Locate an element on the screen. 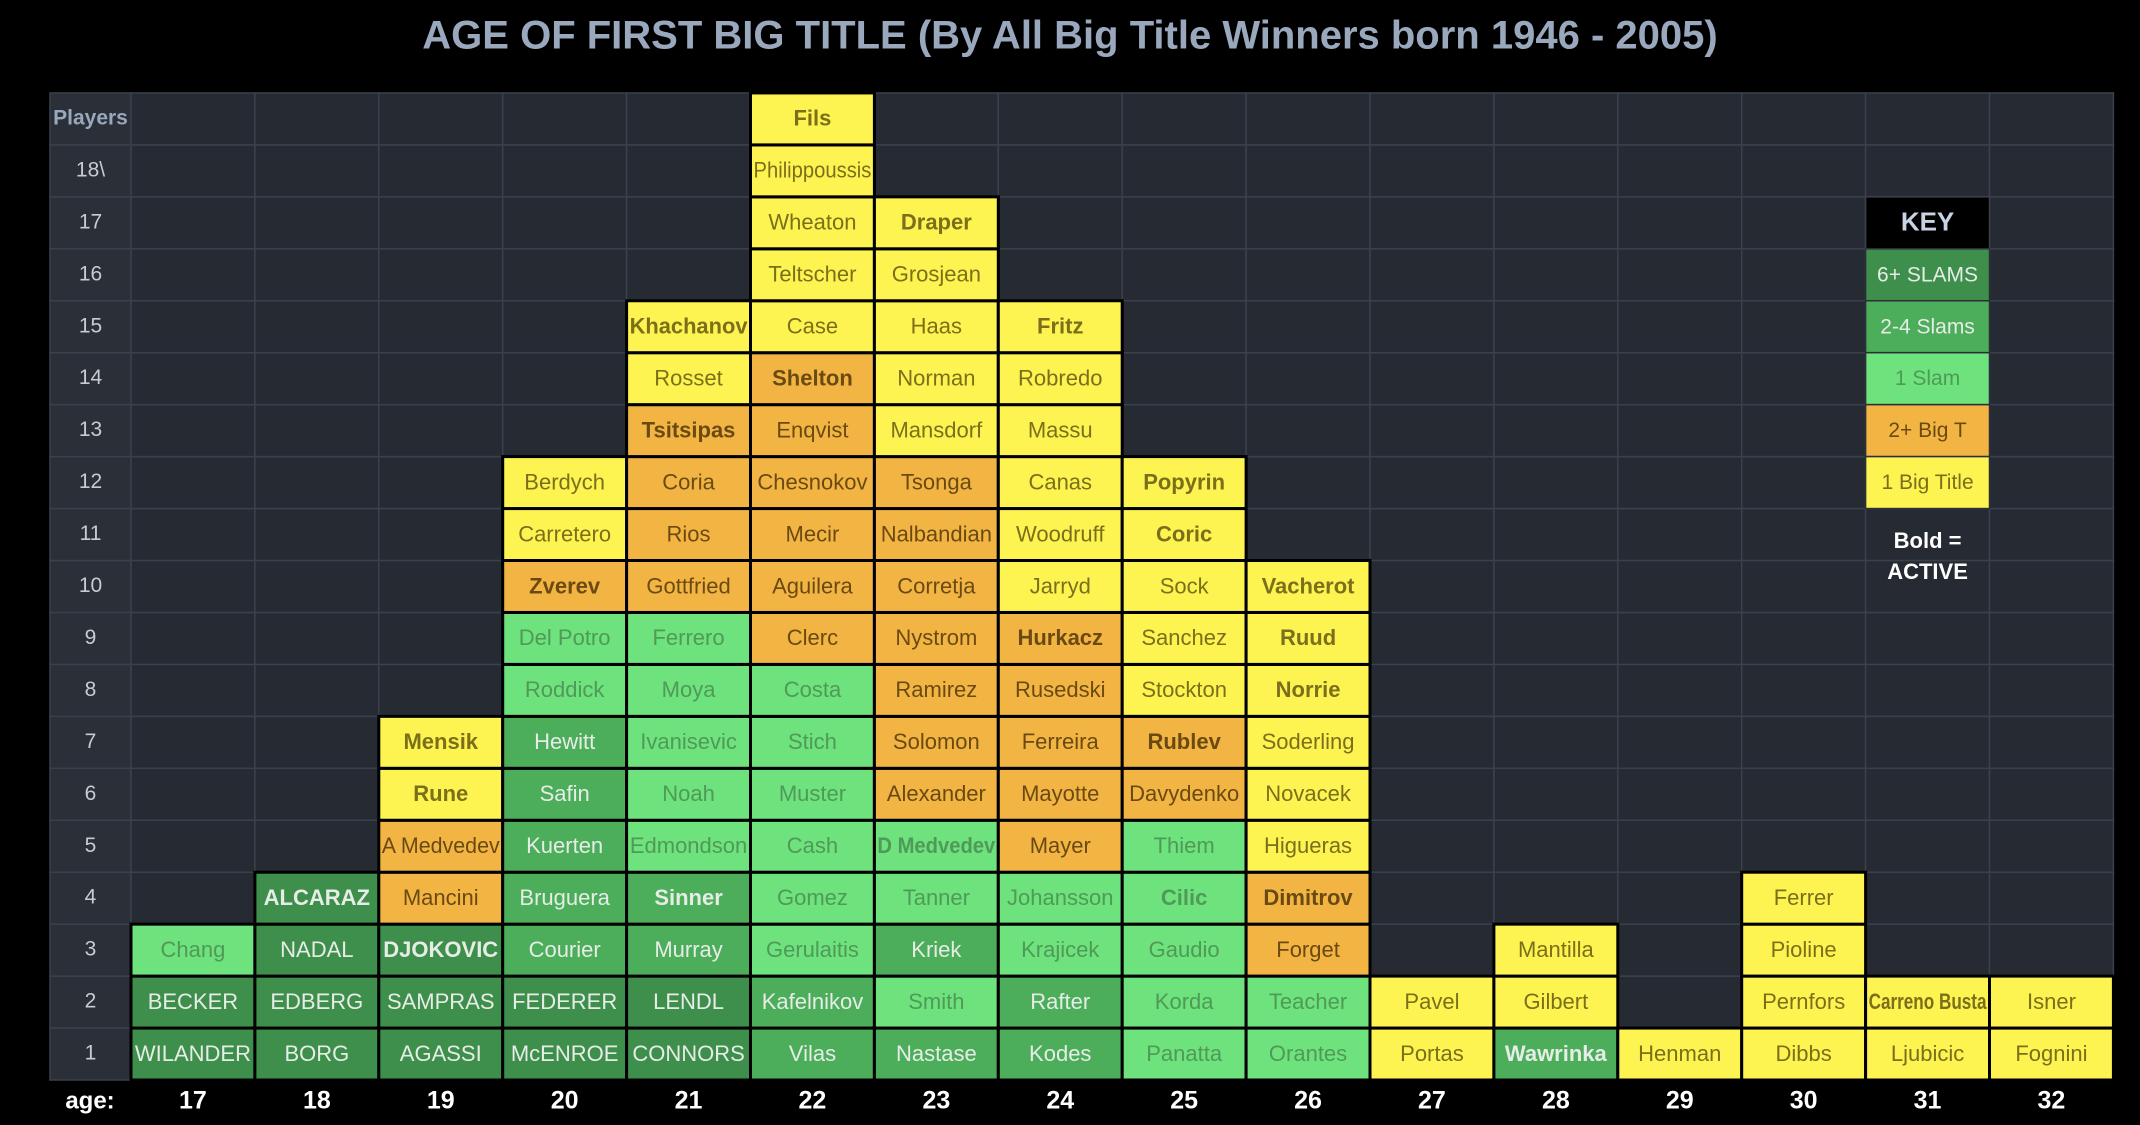 Image resolution: width=2140 pixels, height=1125 pixels. row-label: 11 is located at coordinates (91, 533).